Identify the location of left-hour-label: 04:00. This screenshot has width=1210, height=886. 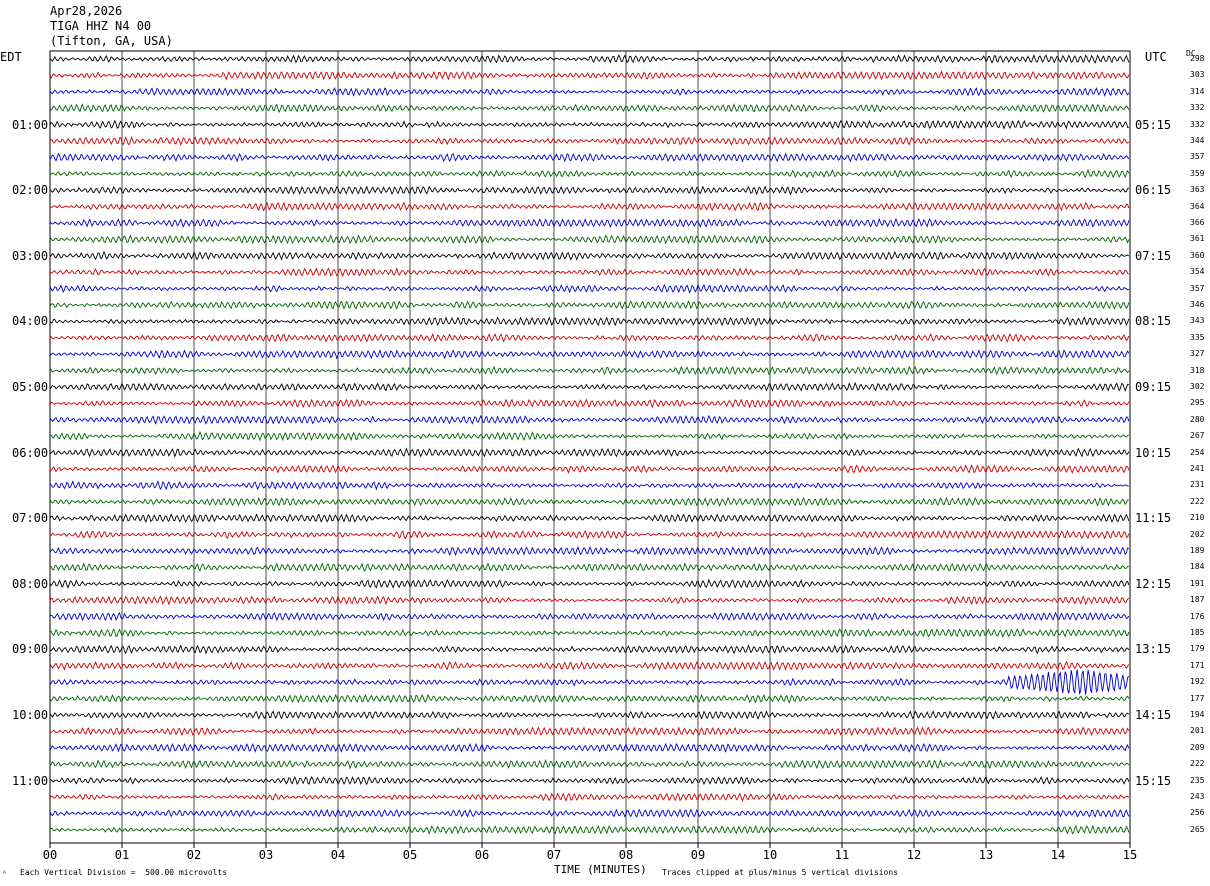
(30, 321).